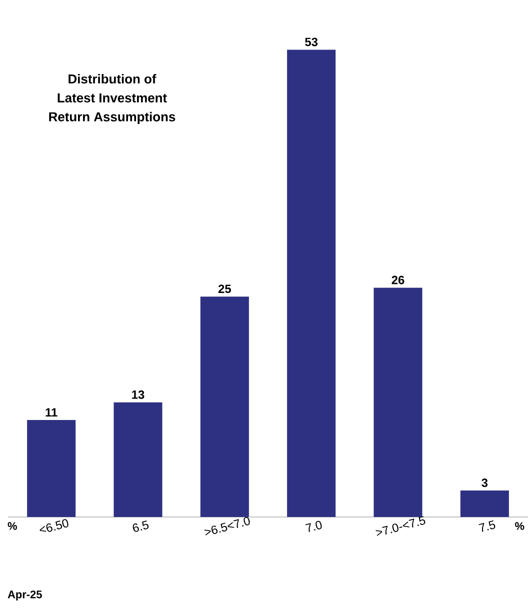  I want to click on data-label: 11, so click(52, 412).